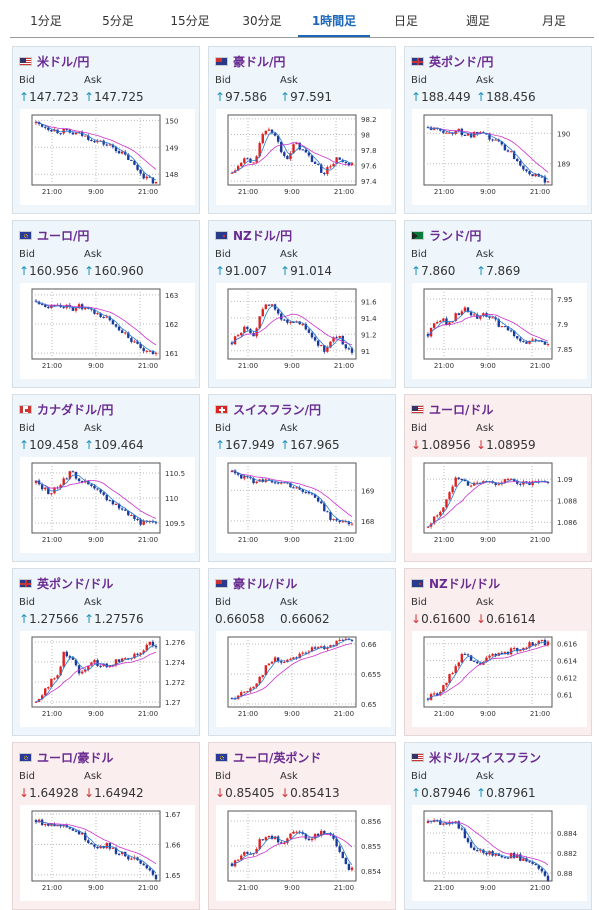  I want to click on tab-7: 週足, so click(477, 21).